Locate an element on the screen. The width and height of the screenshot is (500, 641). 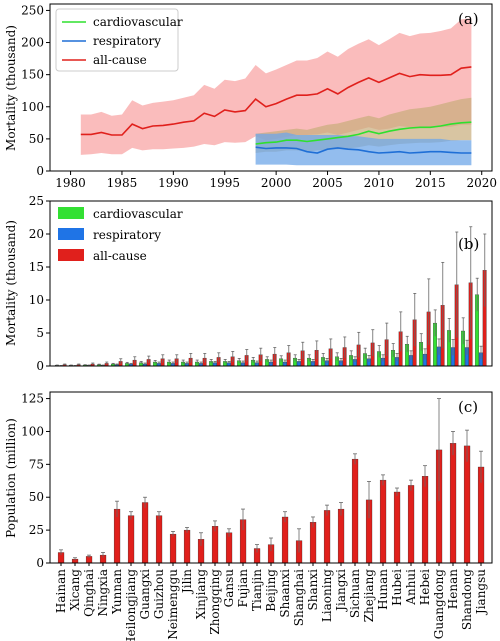
respiratory-line is located at coordinates (363, 150).